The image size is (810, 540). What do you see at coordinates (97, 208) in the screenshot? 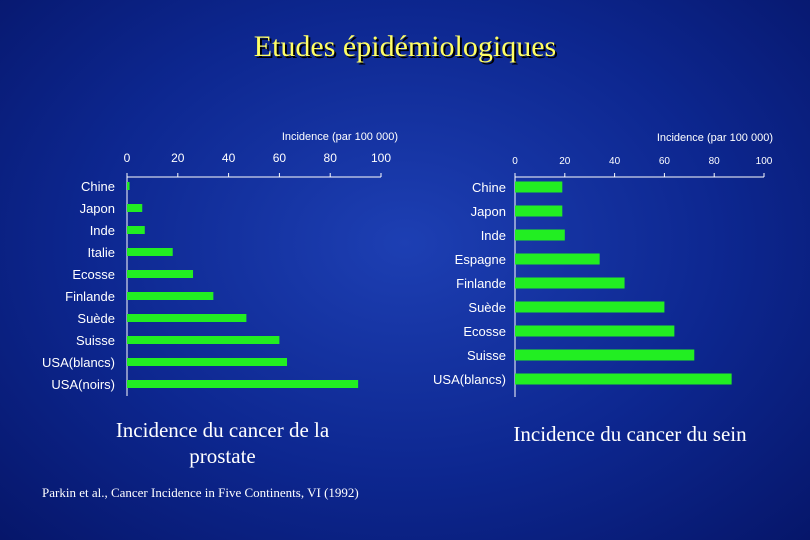
I see `prostate-category-label: Japon` at bounding box center [97, 208].